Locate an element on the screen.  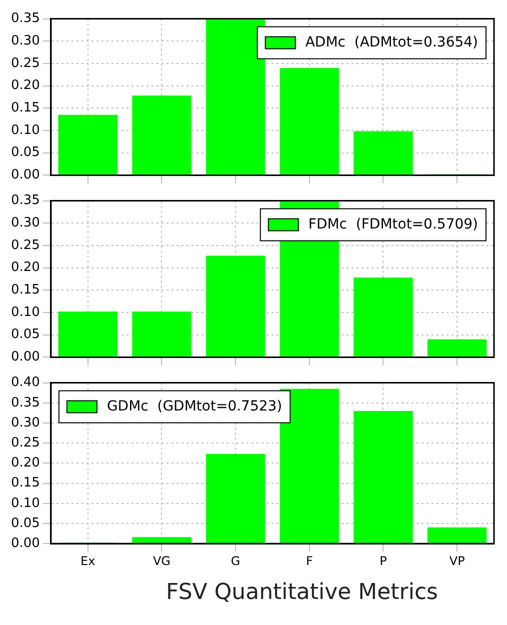
x-tick-label: VP is located at coordinates (457, 561).